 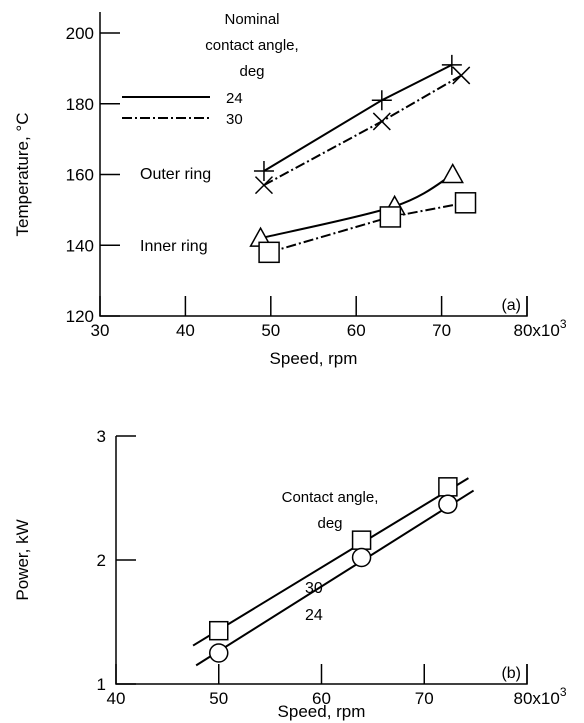 What do you see at coordinates (511, 305) in the screenshot?
I see `panel-label: (a)` at bounding box center [511, 305].